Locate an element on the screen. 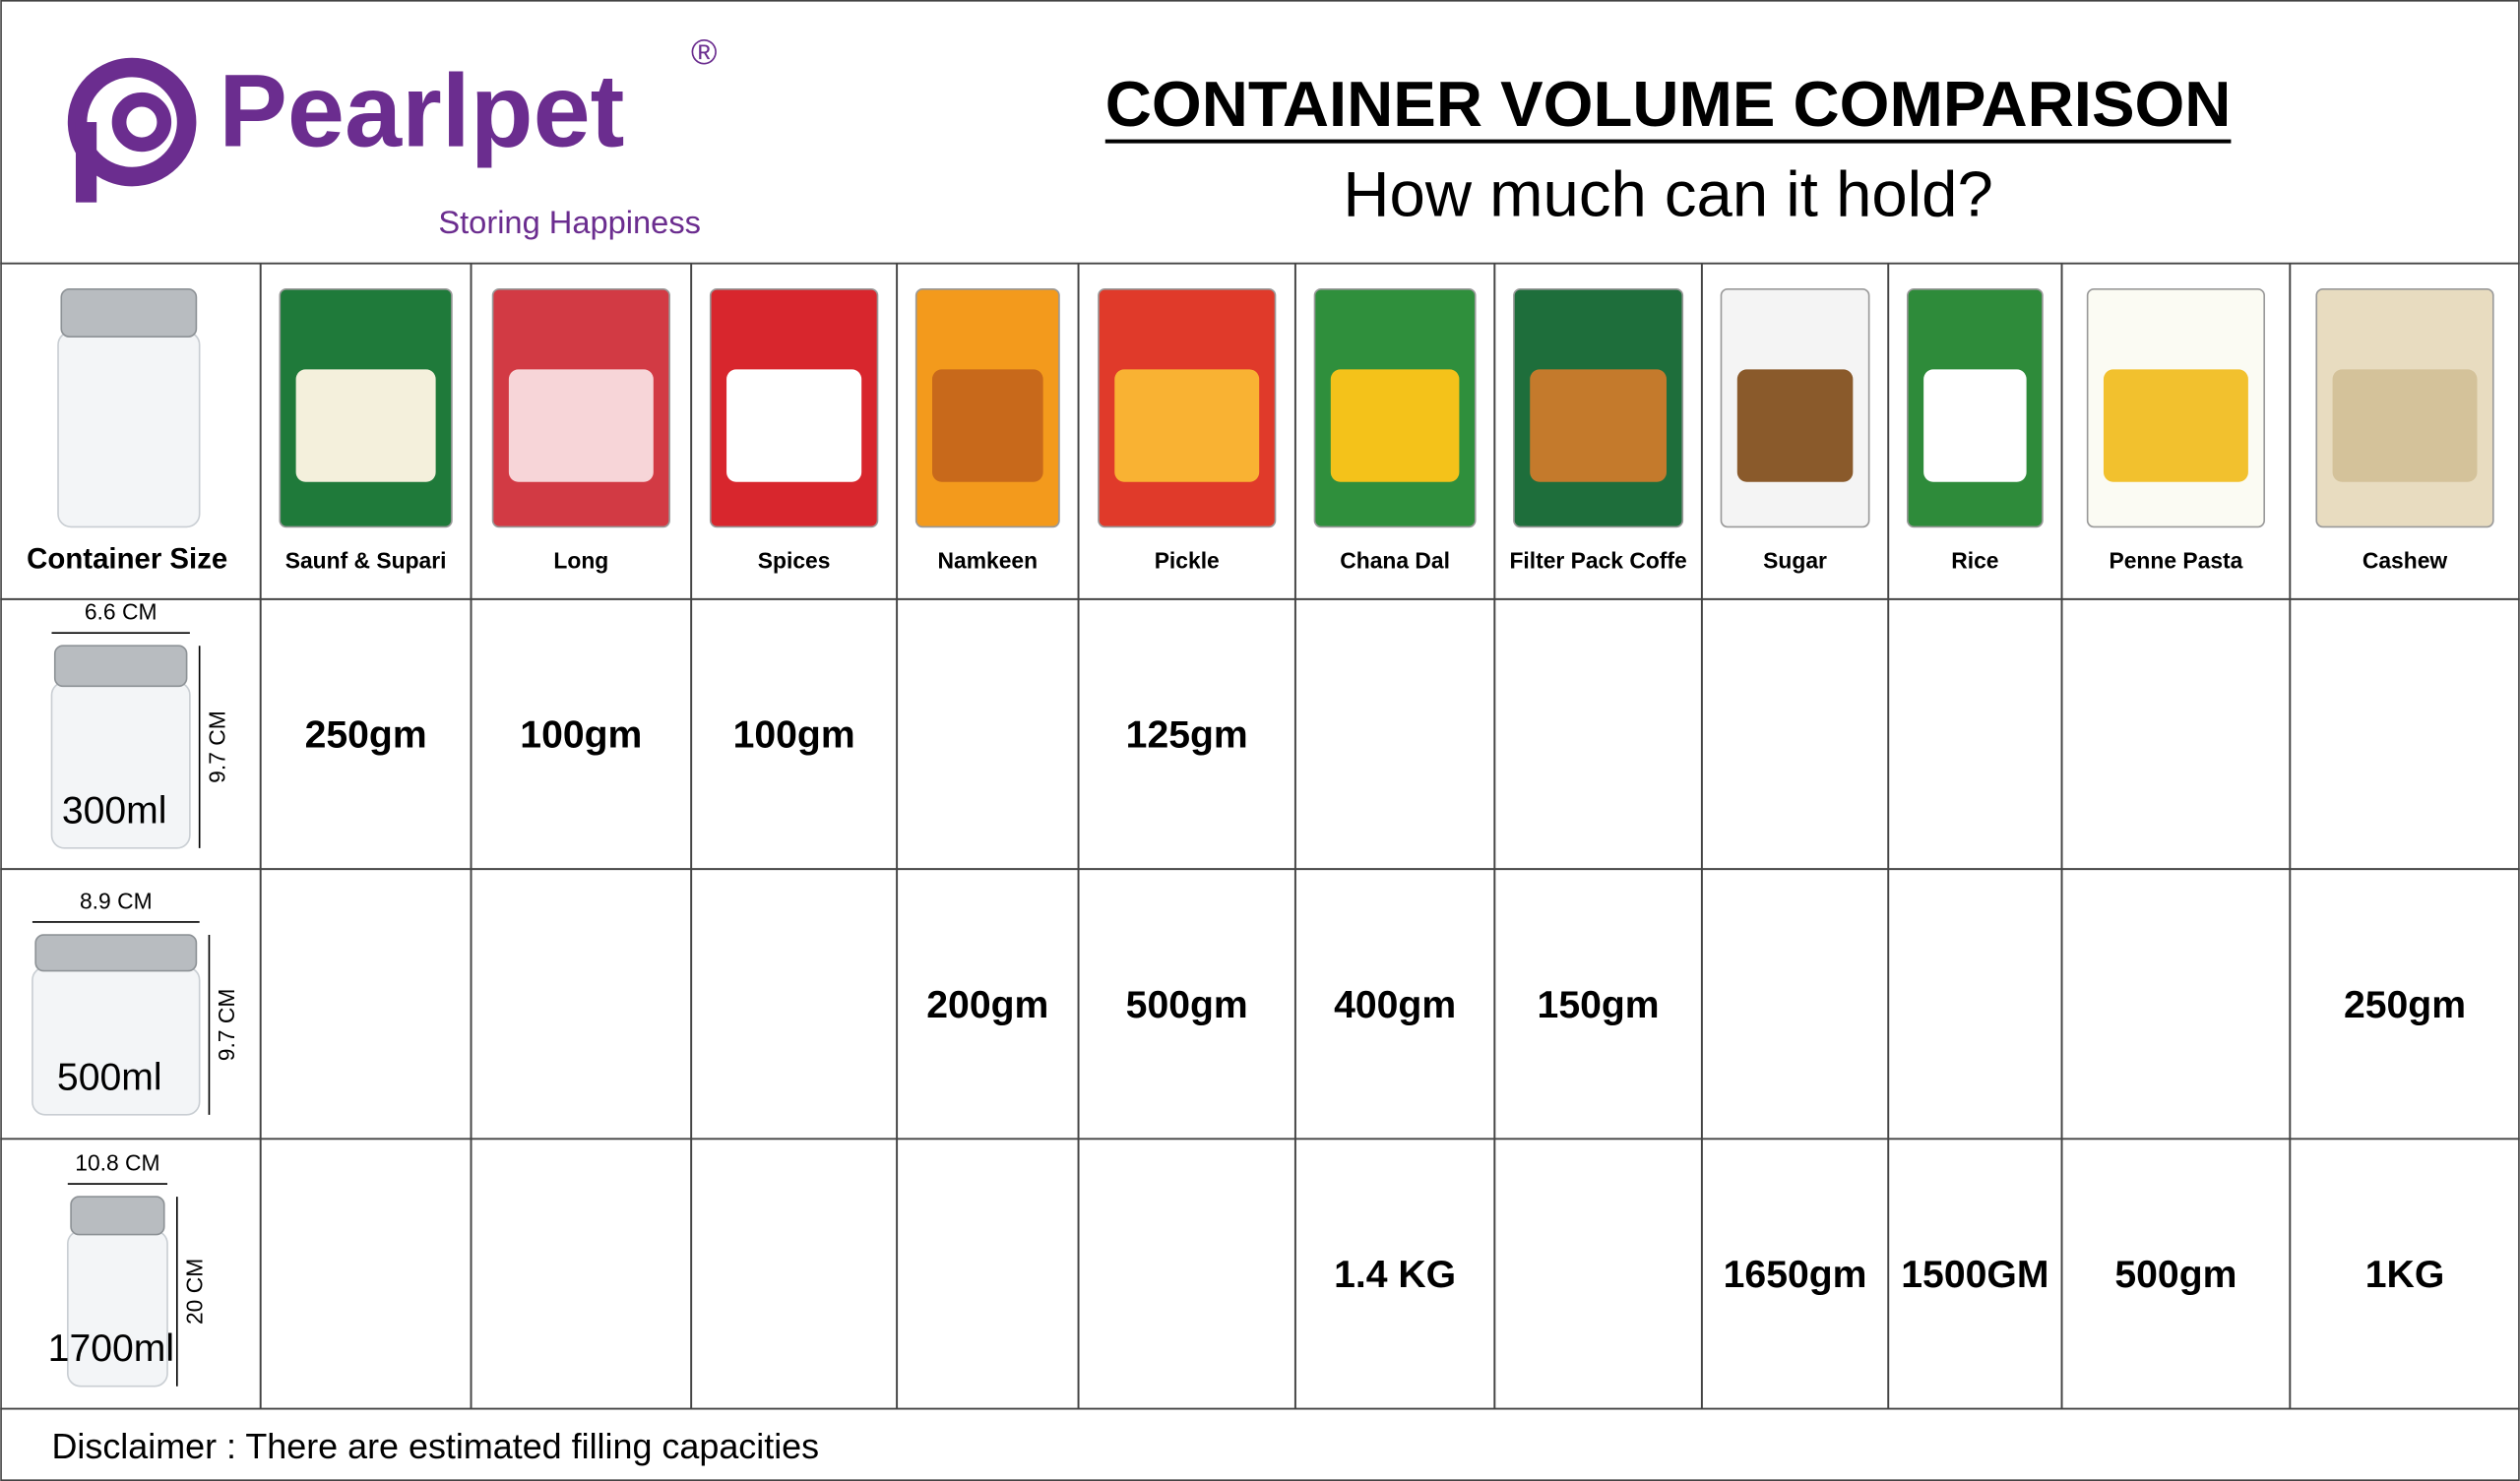 This screenshot has height=1481, width=2520. jar-body is located at coordinates (129, 429).